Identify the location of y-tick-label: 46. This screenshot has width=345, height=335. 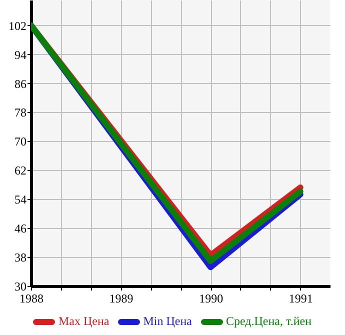
(20, 229).